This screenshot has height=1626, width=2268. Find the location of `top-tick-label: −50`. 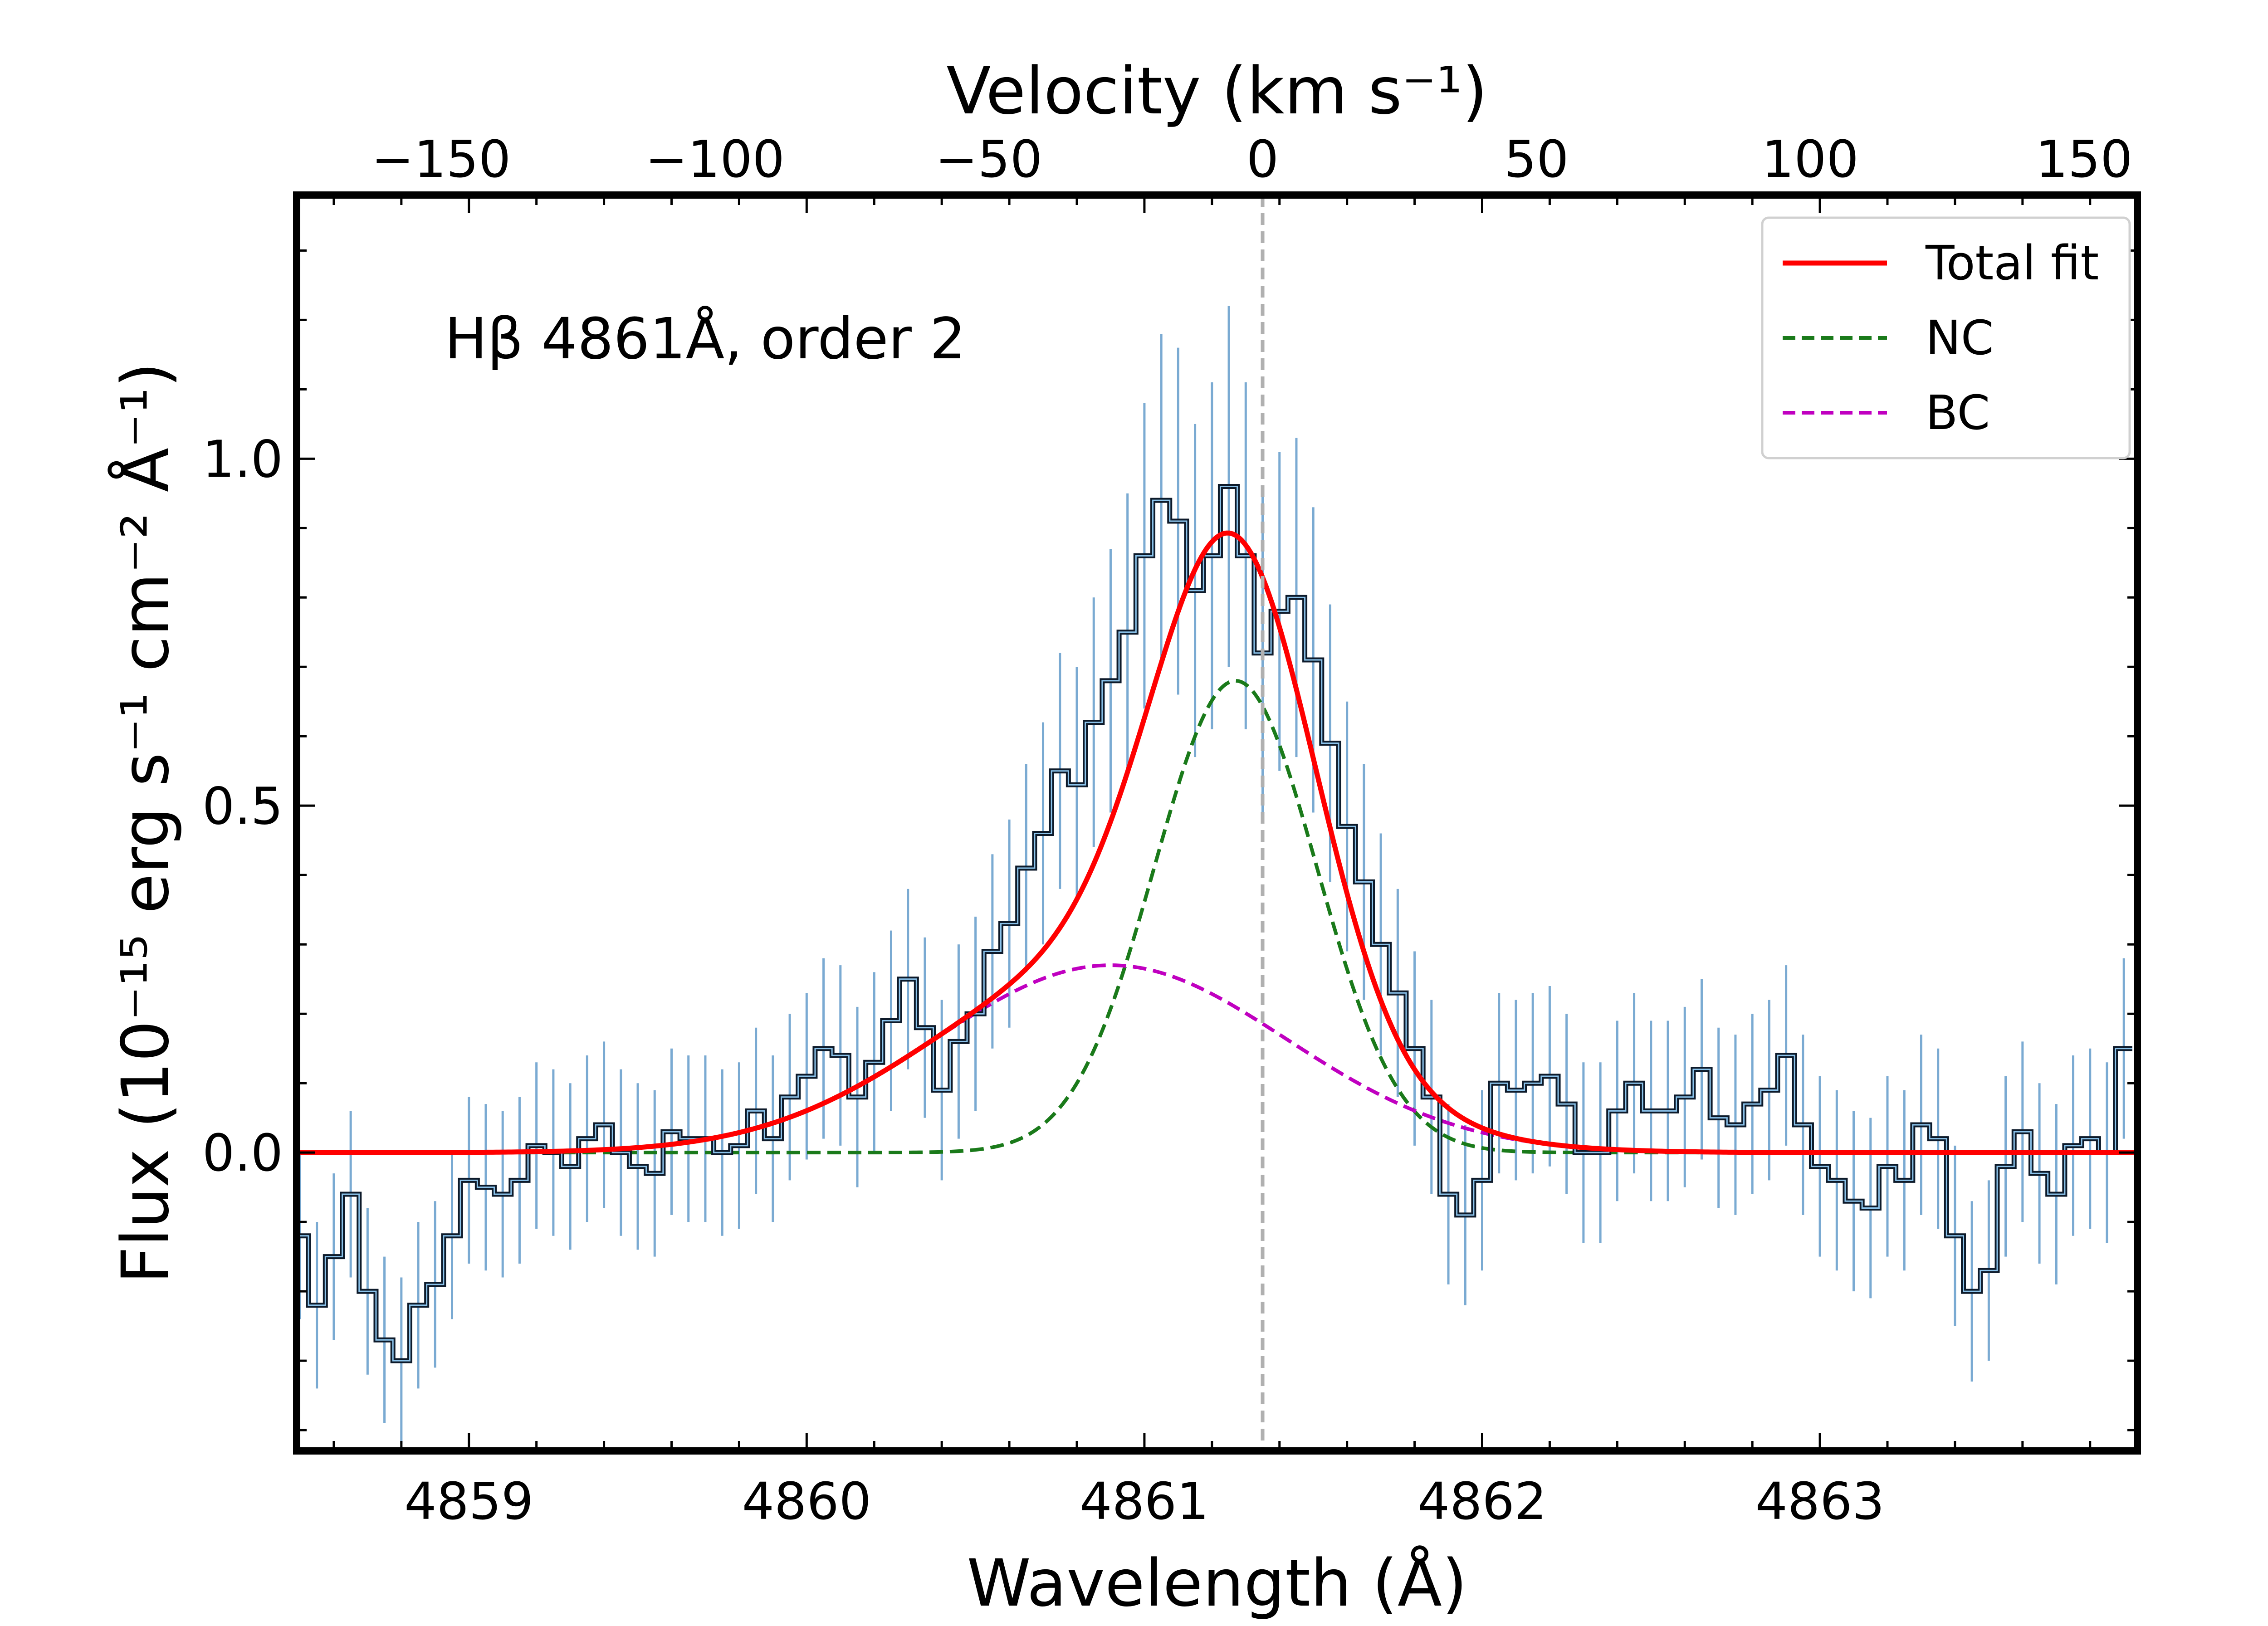

top-tick-label: −50 is located at coordinates (989, 159).